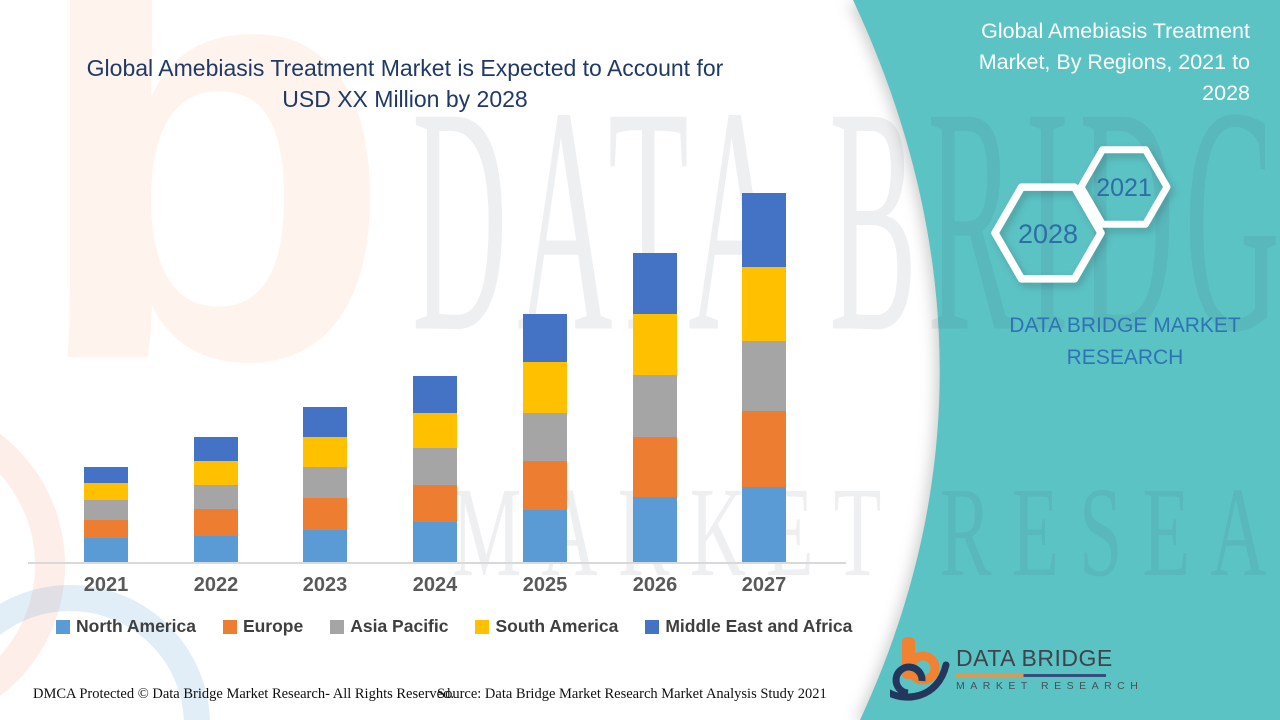 This screenshot has height=720, width=1280. Describe the element at coordinates (655, 344) in the screenshot. I see `bar-segment-2026-south-america` at that location.